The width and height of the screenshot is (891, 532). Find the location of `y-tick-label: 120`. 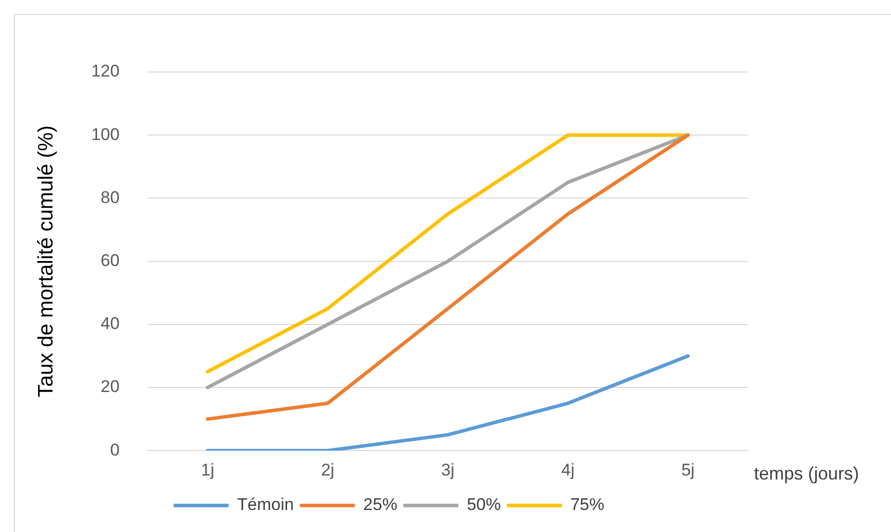

y-tick-label: 120 is located at coordinates (105, 71).